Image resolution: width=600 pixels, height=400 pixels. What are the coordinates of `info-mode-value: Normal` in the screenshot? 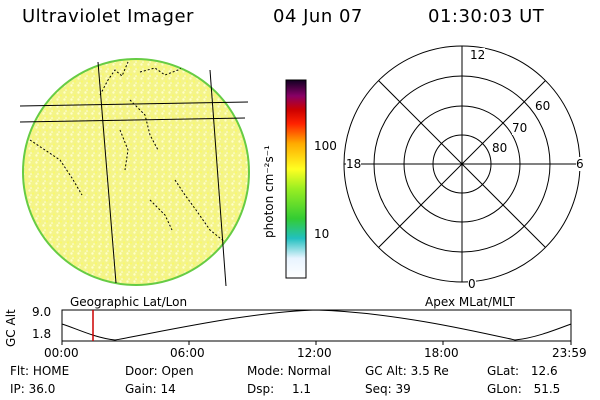 It's located at (309, 371).